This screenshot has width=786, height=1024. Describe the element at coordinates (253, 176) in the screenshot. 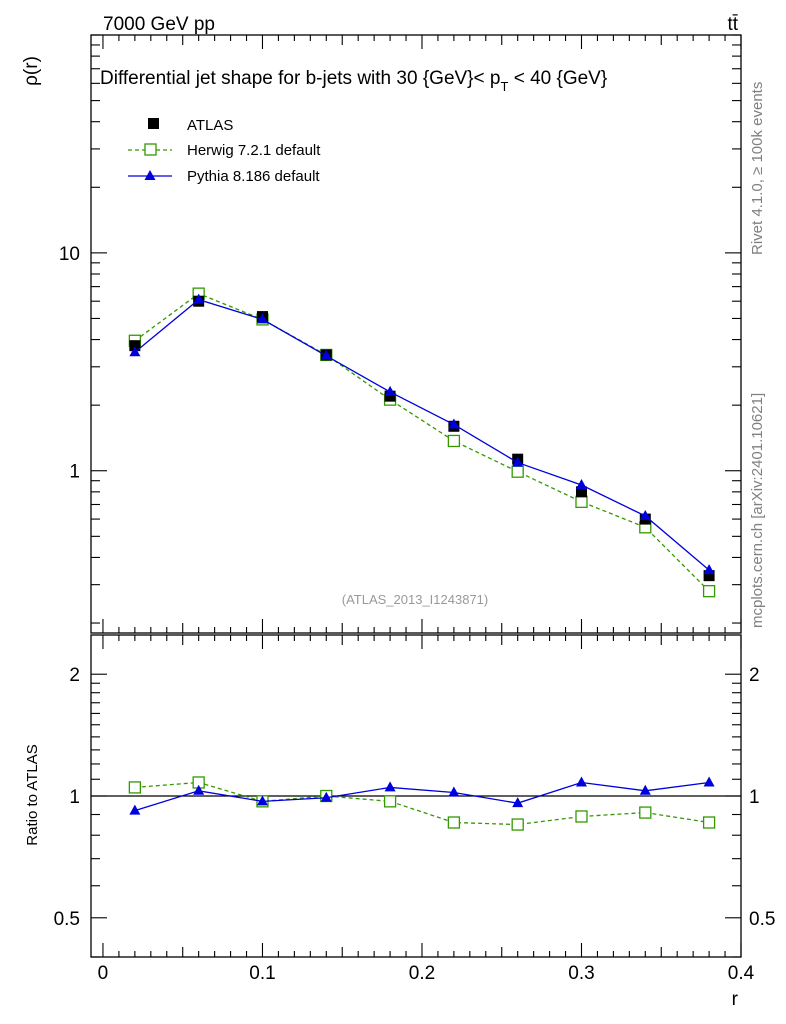

I see `legend-pythia-label: Pythia 8.186 default` at that location.